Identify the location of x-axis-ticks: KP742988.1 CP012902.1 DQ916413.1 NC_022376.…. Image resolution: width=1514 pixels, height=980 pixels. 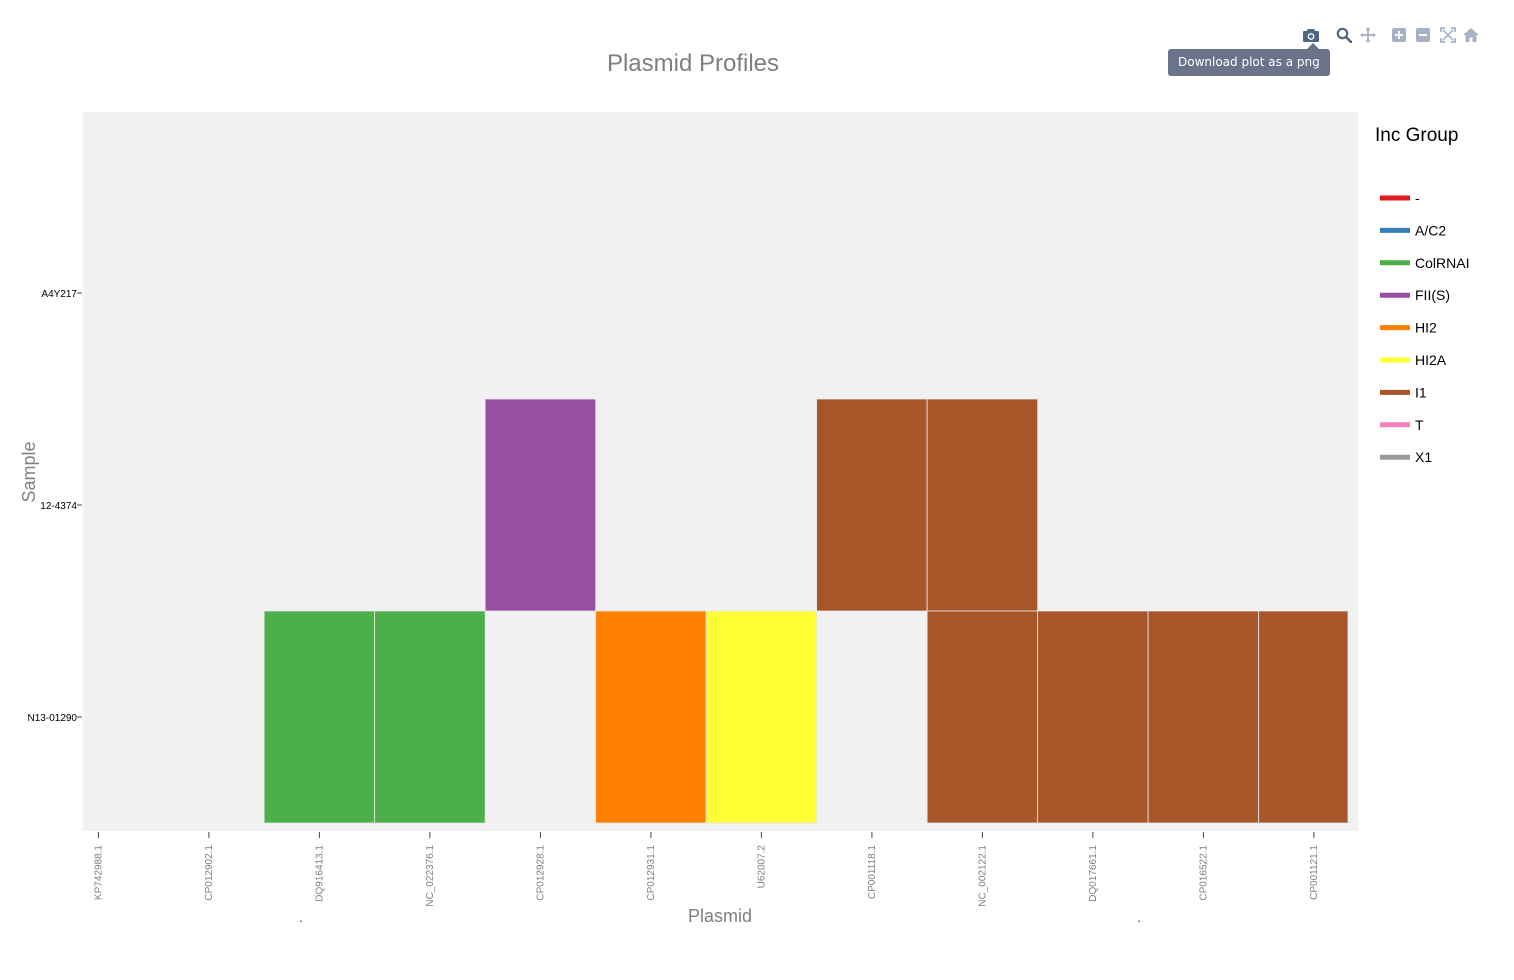
(706, 869).